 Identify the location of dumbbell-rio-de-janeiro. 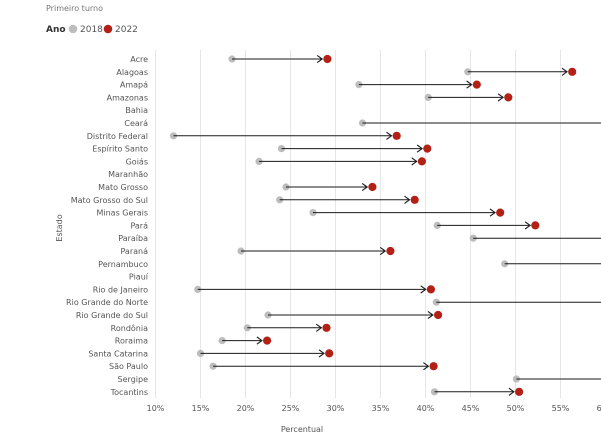
(314, 289).